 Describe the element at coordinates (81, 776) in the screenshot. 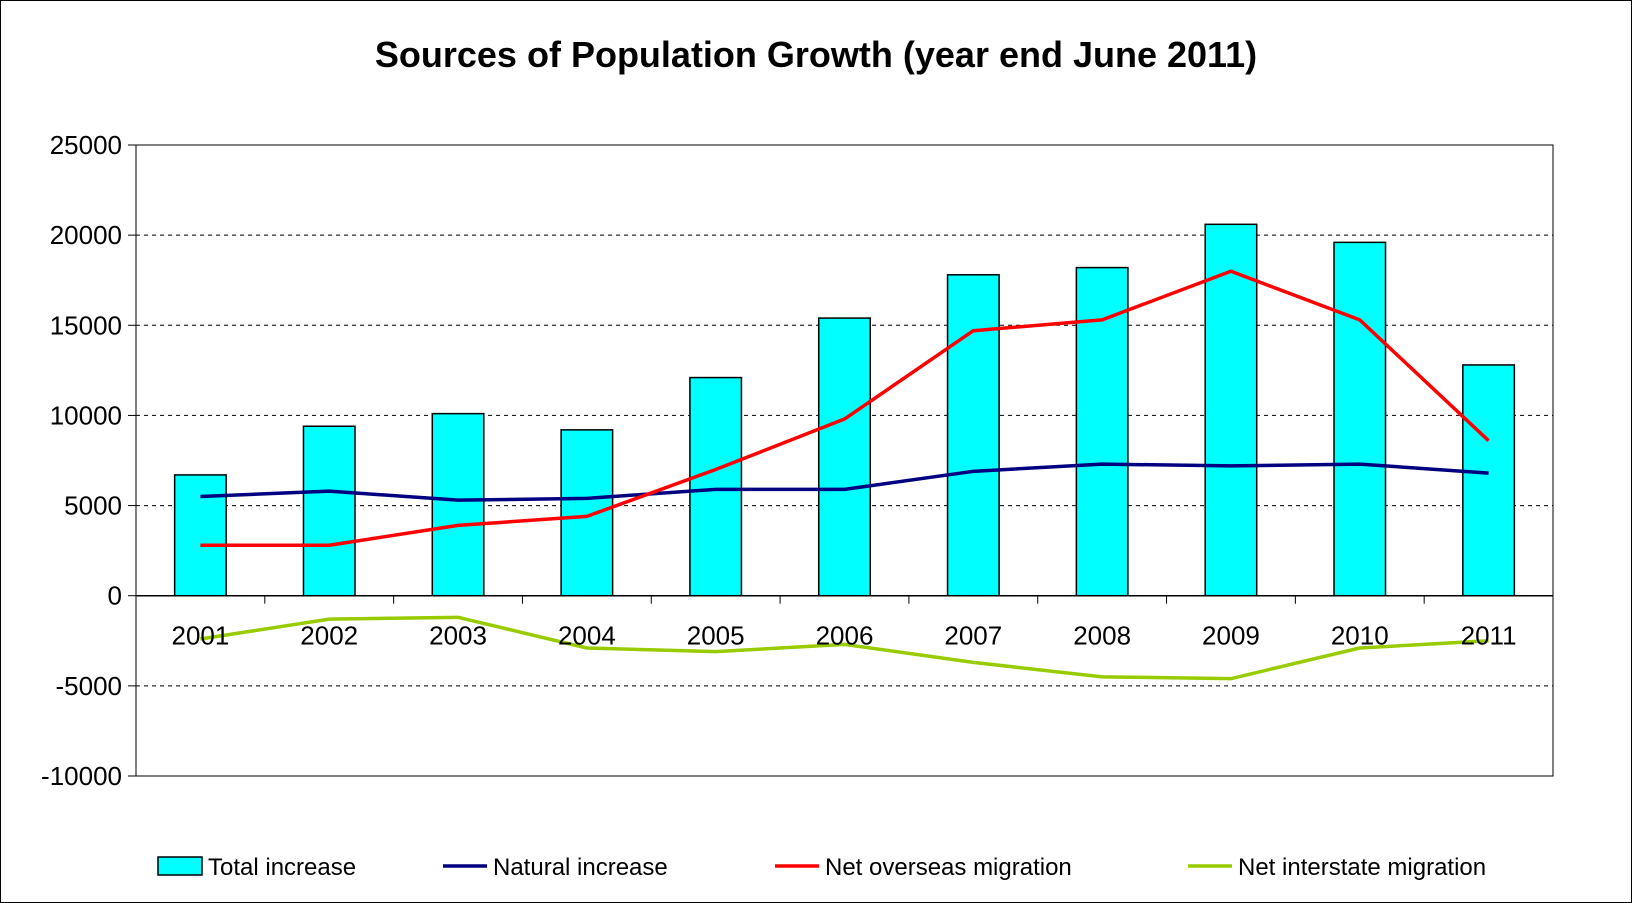

I see `y-tick-label: -10000` at that location.